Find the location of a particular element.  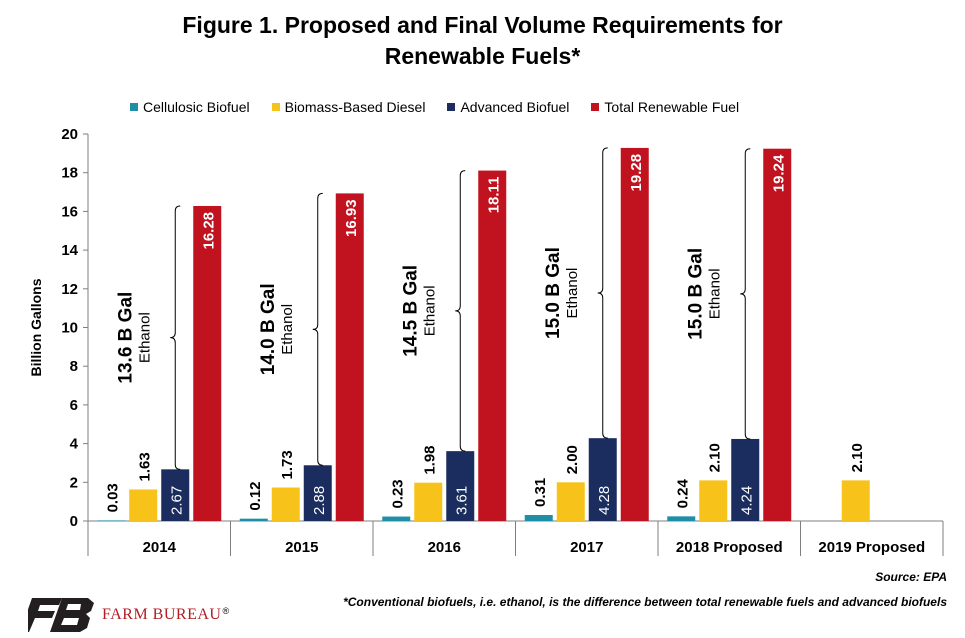

data-label: 0.31 is located at coordinates (540, 492).